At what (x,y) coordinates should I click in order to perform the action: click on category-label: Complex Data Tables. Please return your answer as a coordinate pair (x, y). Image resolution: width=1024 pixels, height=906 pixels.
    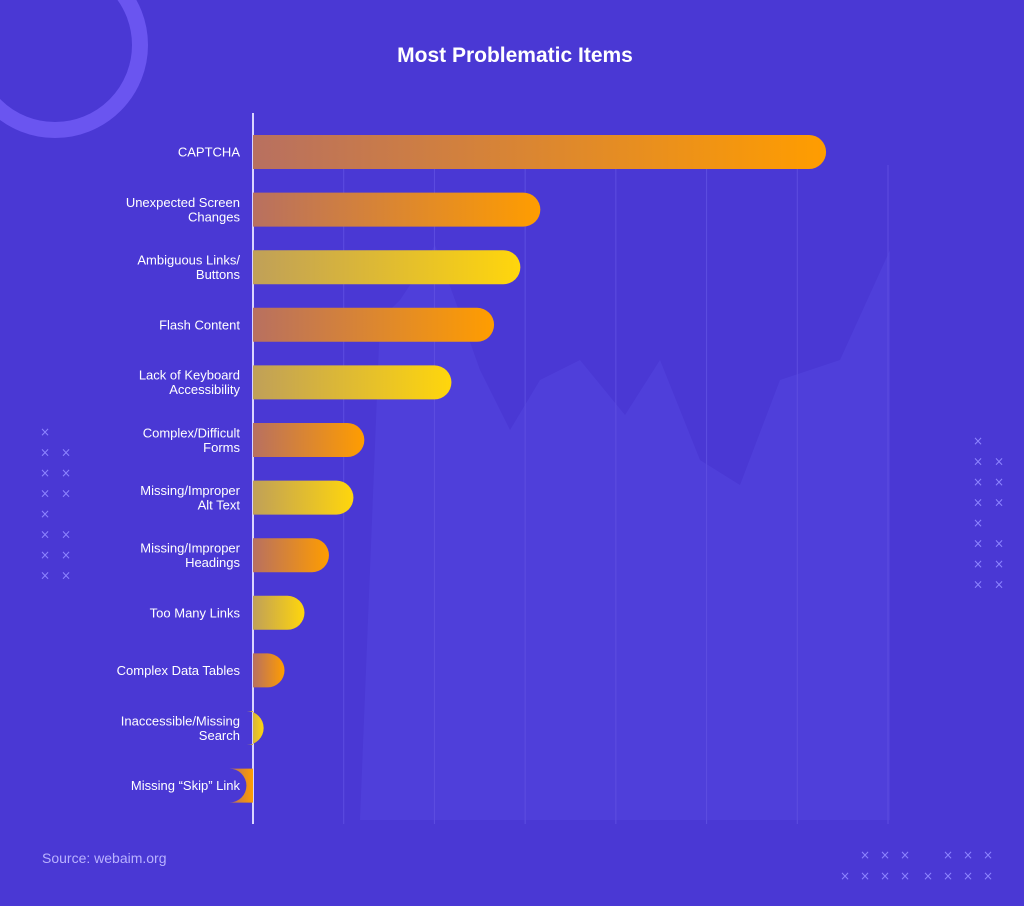
    Looking at the image, I should click on (179, 670).